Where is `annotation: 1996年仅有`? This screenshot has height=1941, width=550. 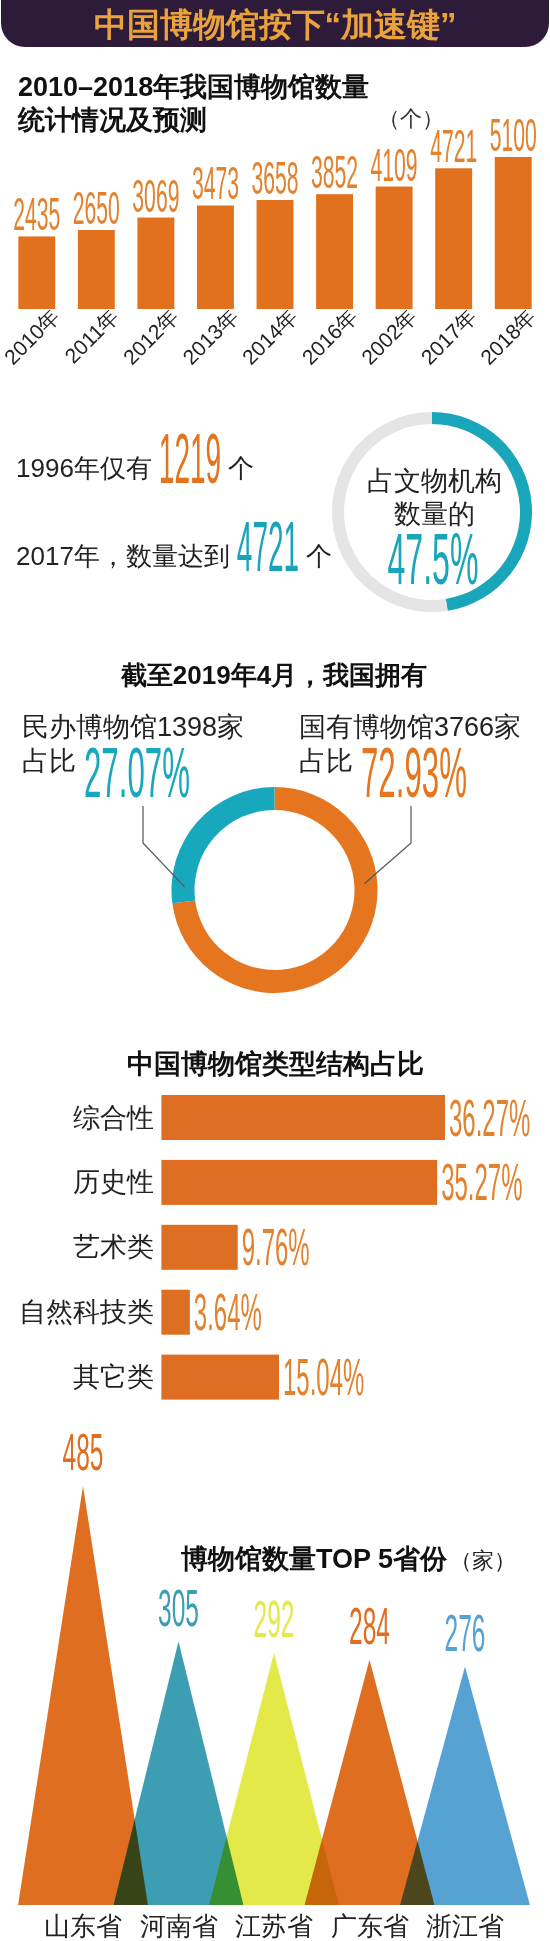 annotation: 1996年仅有 is located at coordinates (84, 468).